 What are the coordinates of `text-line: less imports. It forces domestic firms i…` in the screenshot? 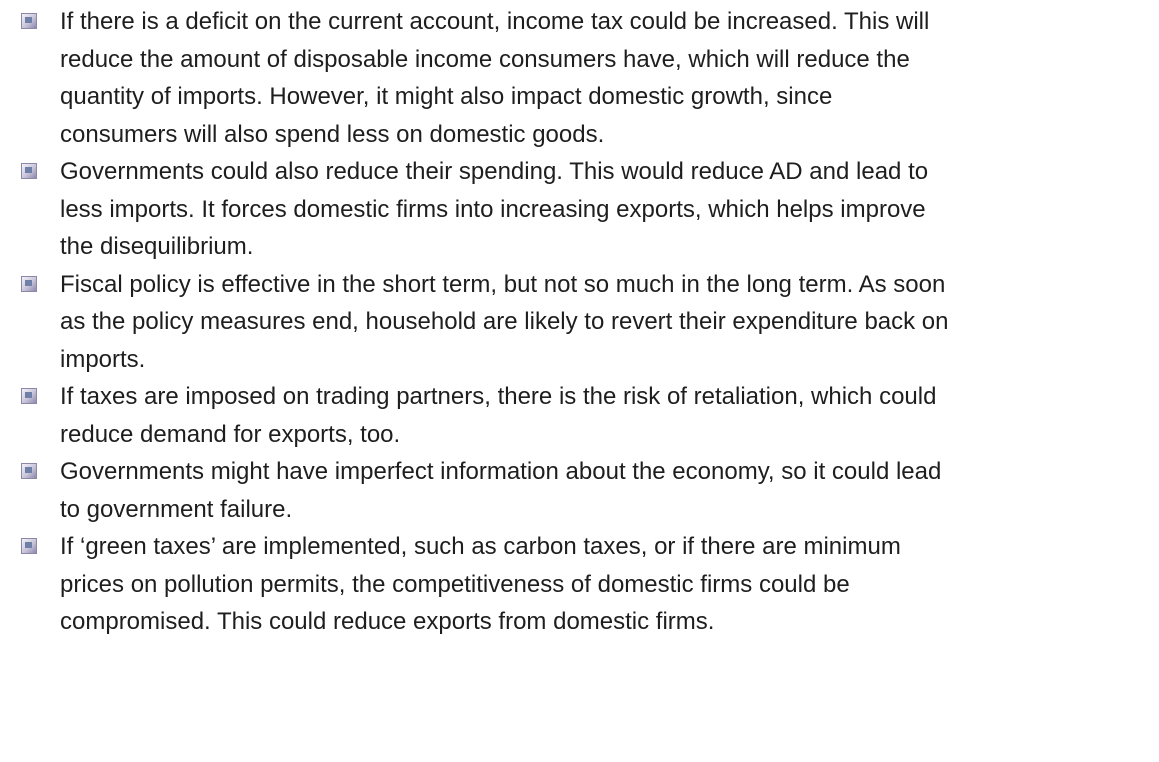 It's located at (493, 209).